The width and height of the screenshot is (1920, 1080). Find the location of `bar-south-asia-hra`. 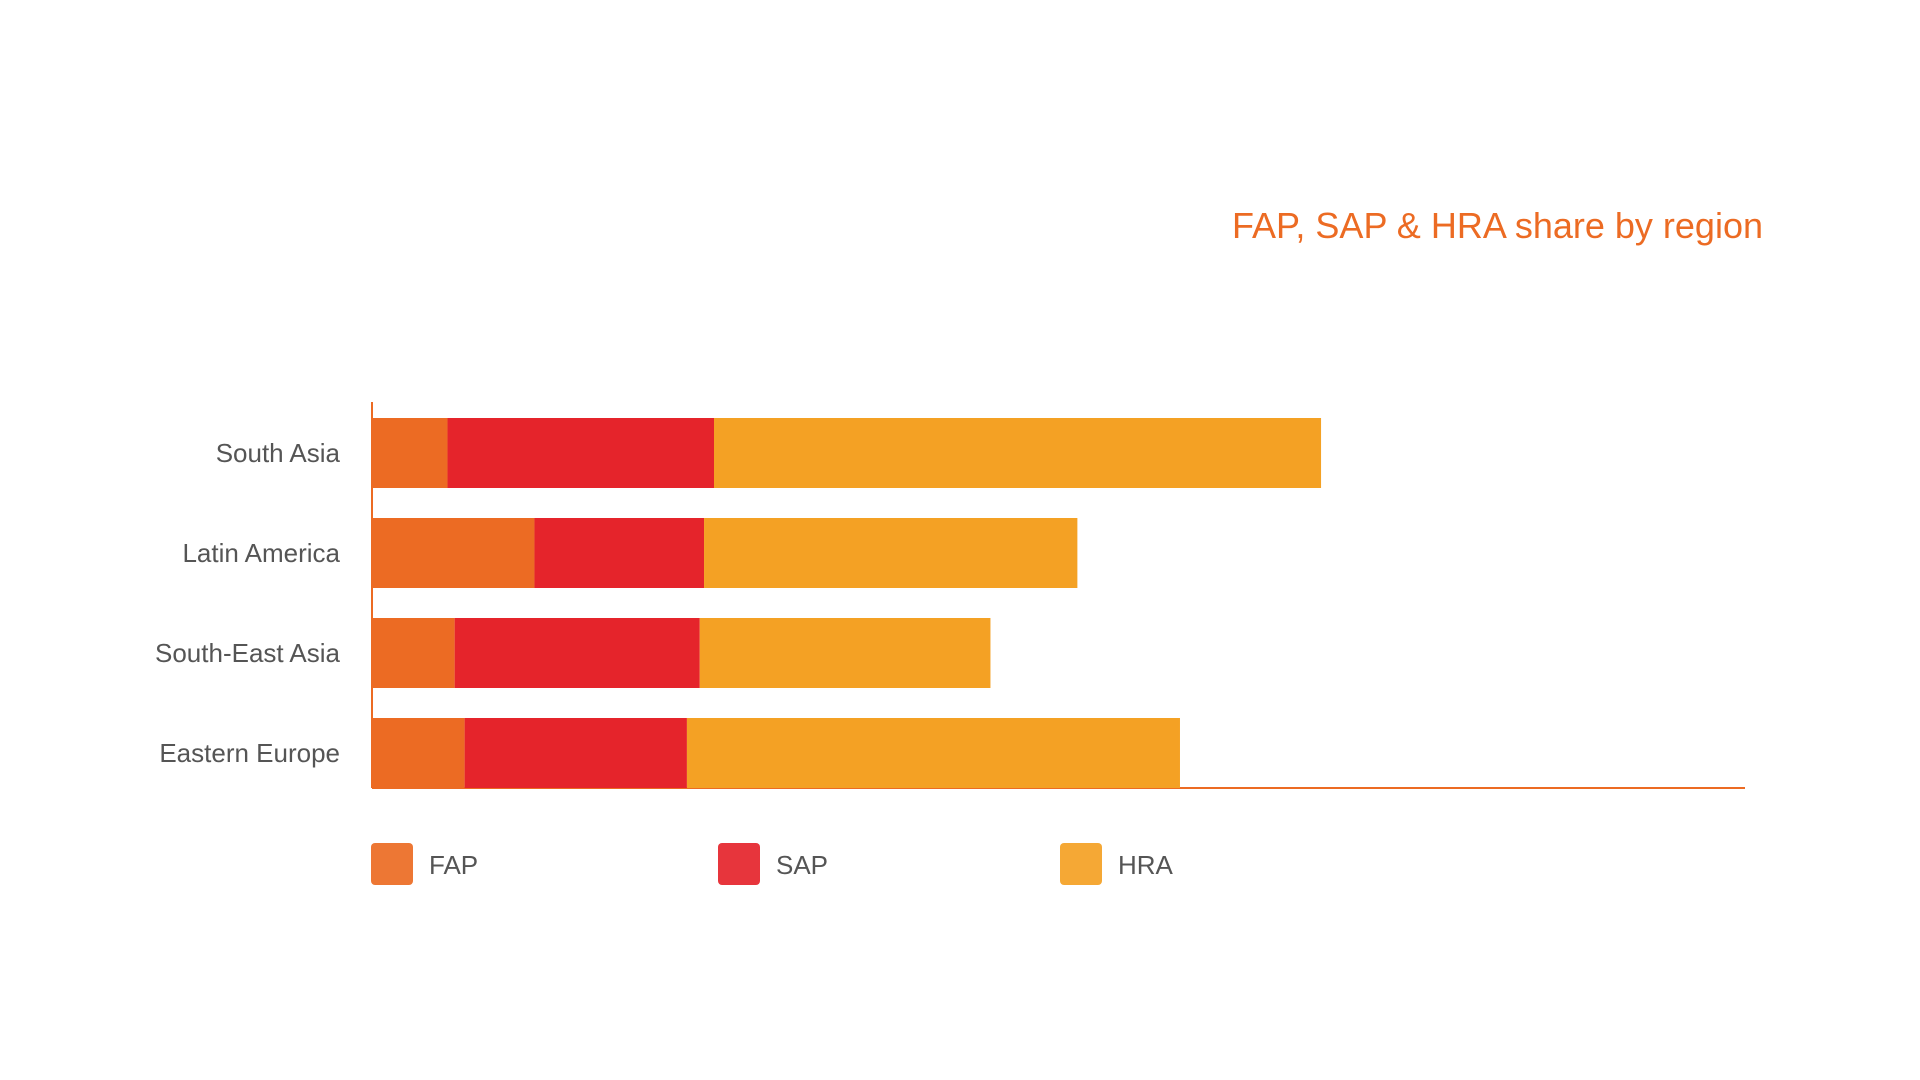

bar-south-asia-hra is located at coordinates (1018, 453).